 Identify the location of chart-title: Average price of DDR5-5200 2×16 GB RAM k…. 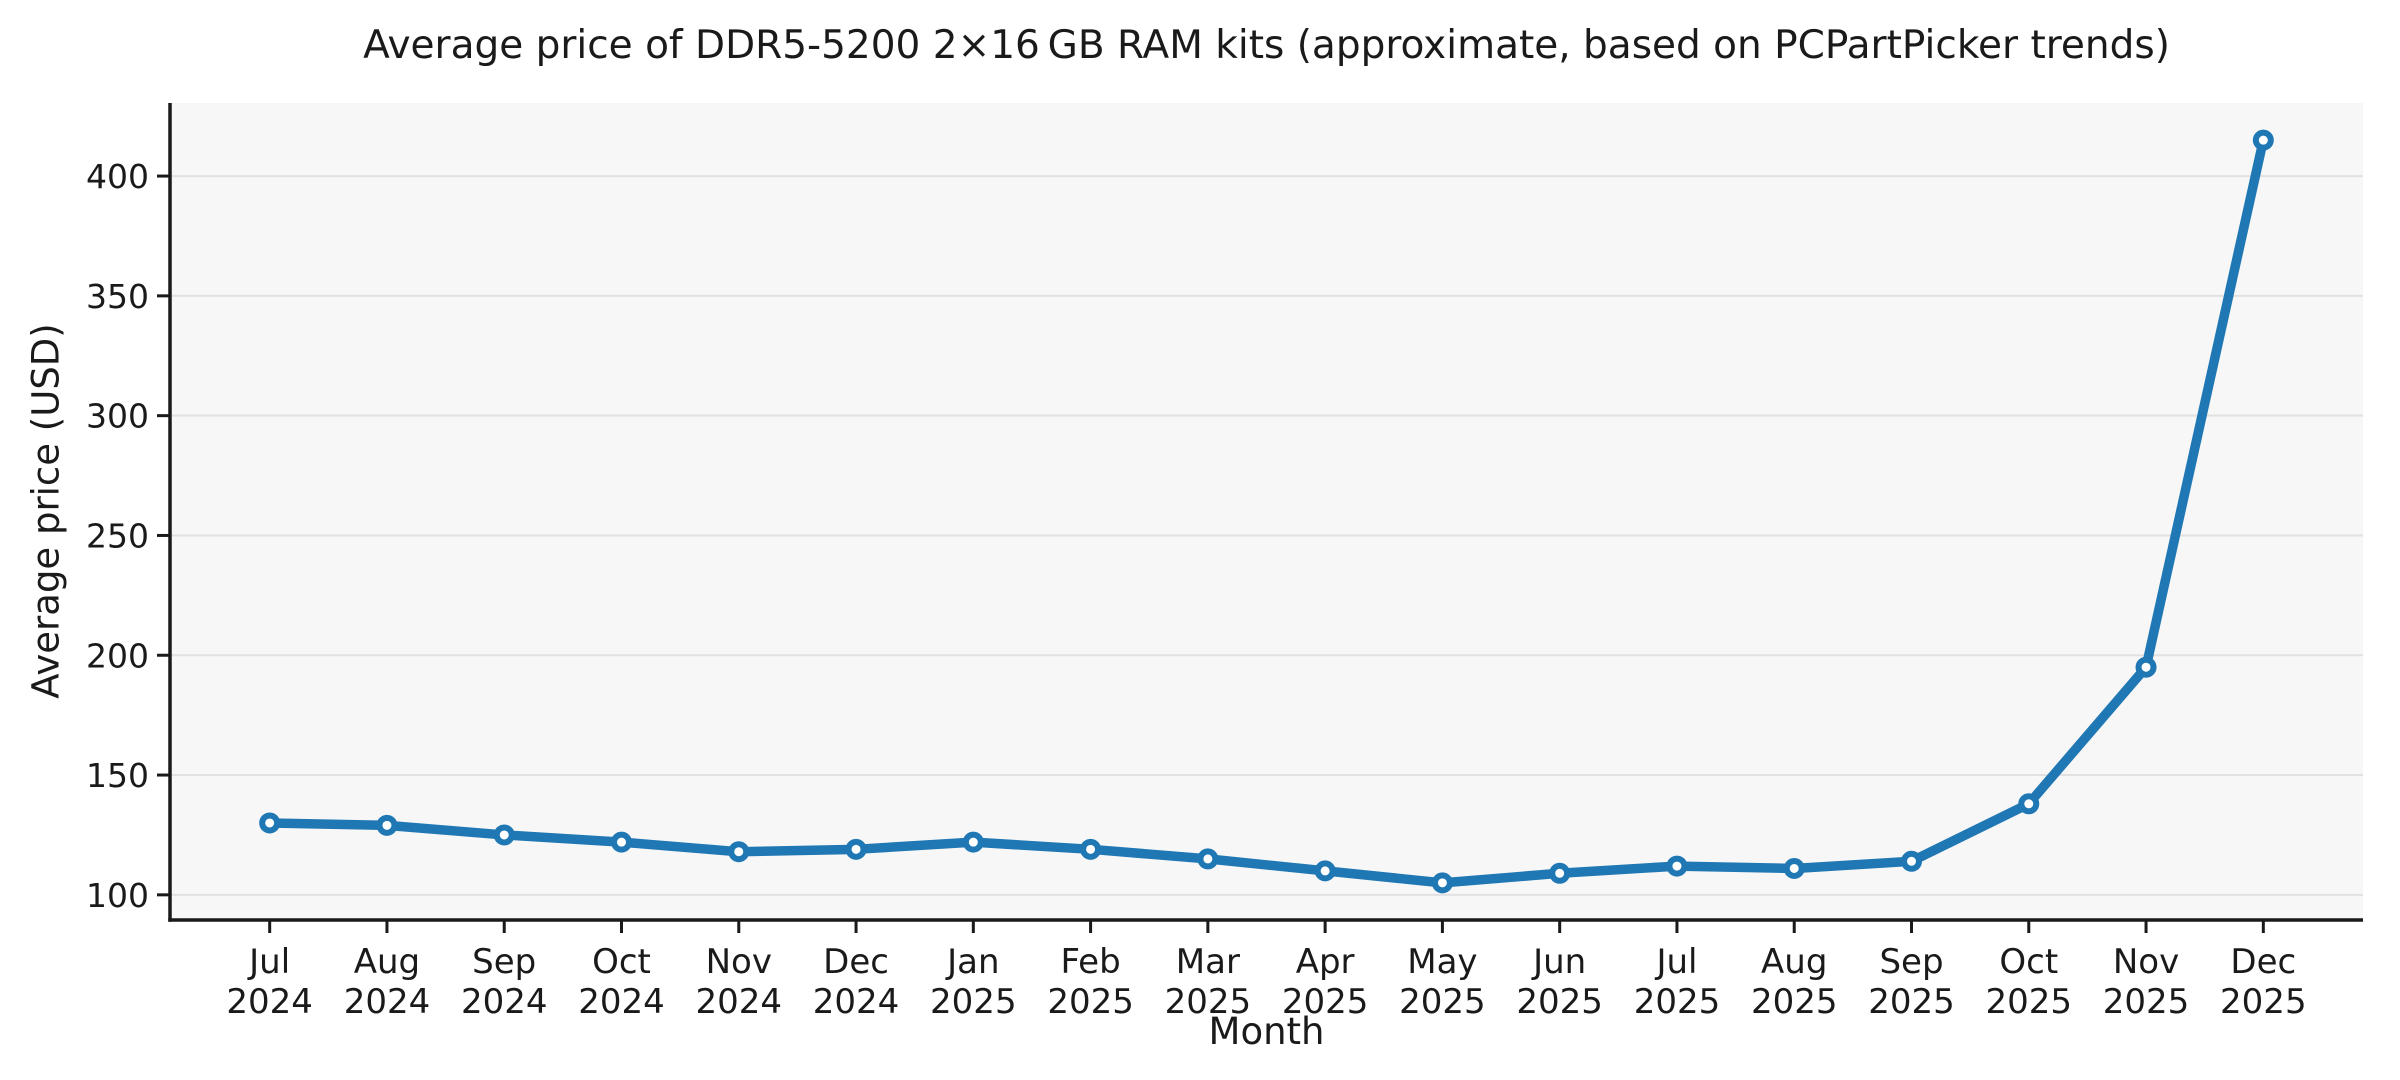
(1266, 45).